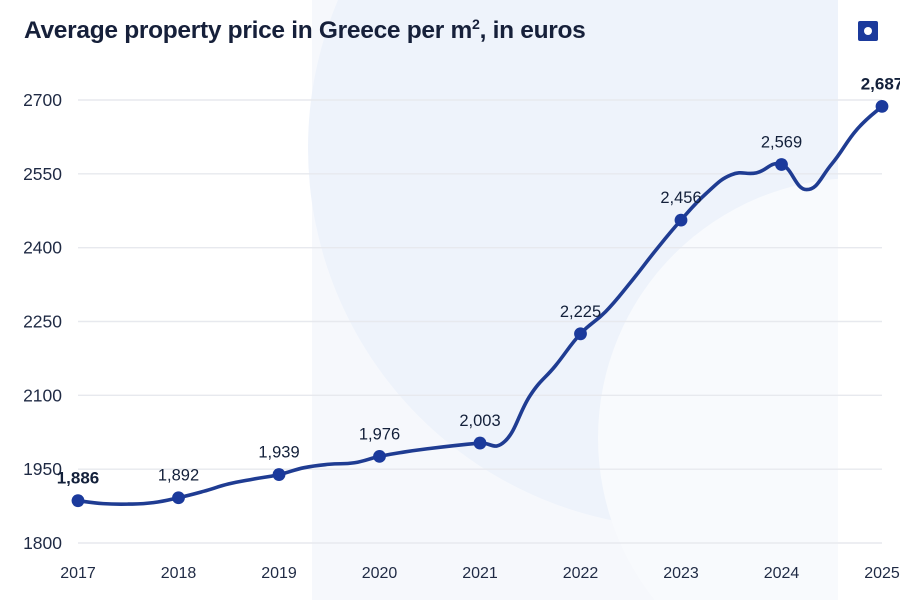 This screenshot has width=900, height=600. Describe the element at coordinates (179, 573) in the screenshot. I see `x-tick-label-2018: 2018` at that location.